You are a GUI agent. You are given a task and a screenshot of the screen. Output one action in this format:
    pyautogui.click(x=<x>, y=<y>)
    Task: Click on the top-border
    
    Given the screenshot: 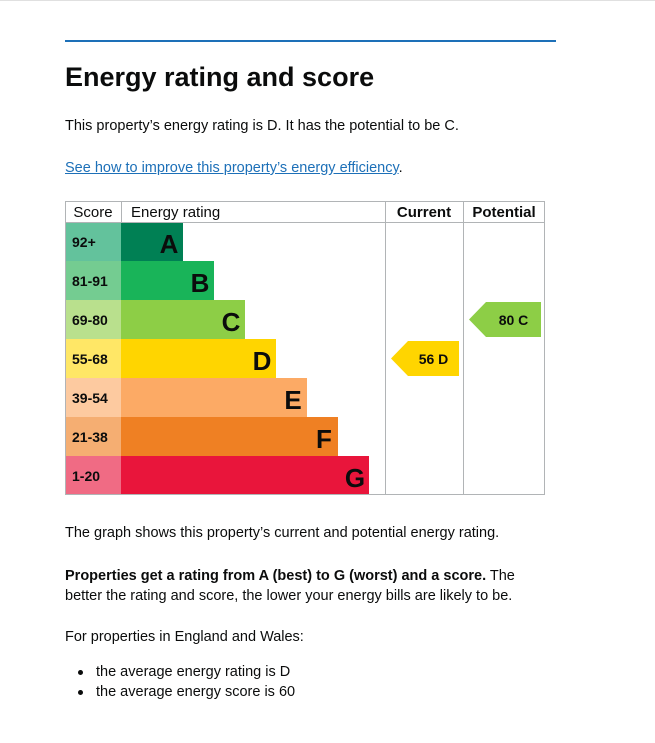 What is the action you would take?
    pyautogui.click(x=327, y=0)
    